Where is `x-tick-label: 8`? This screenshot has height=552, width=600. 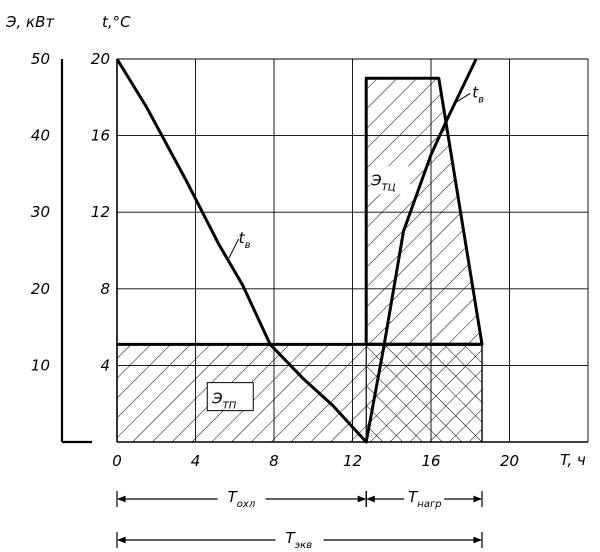 x-tick-label: 8 is located at coordinates (274, 461).